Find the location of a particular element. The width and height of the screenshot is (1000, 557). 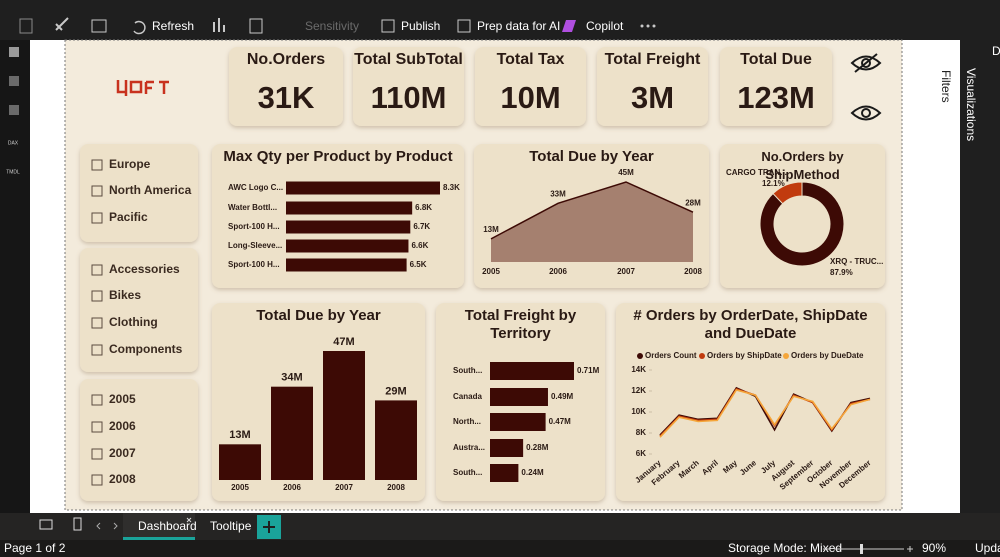

storage-mode: Storage Mode: Mixed is located at coordinates (785, 548).